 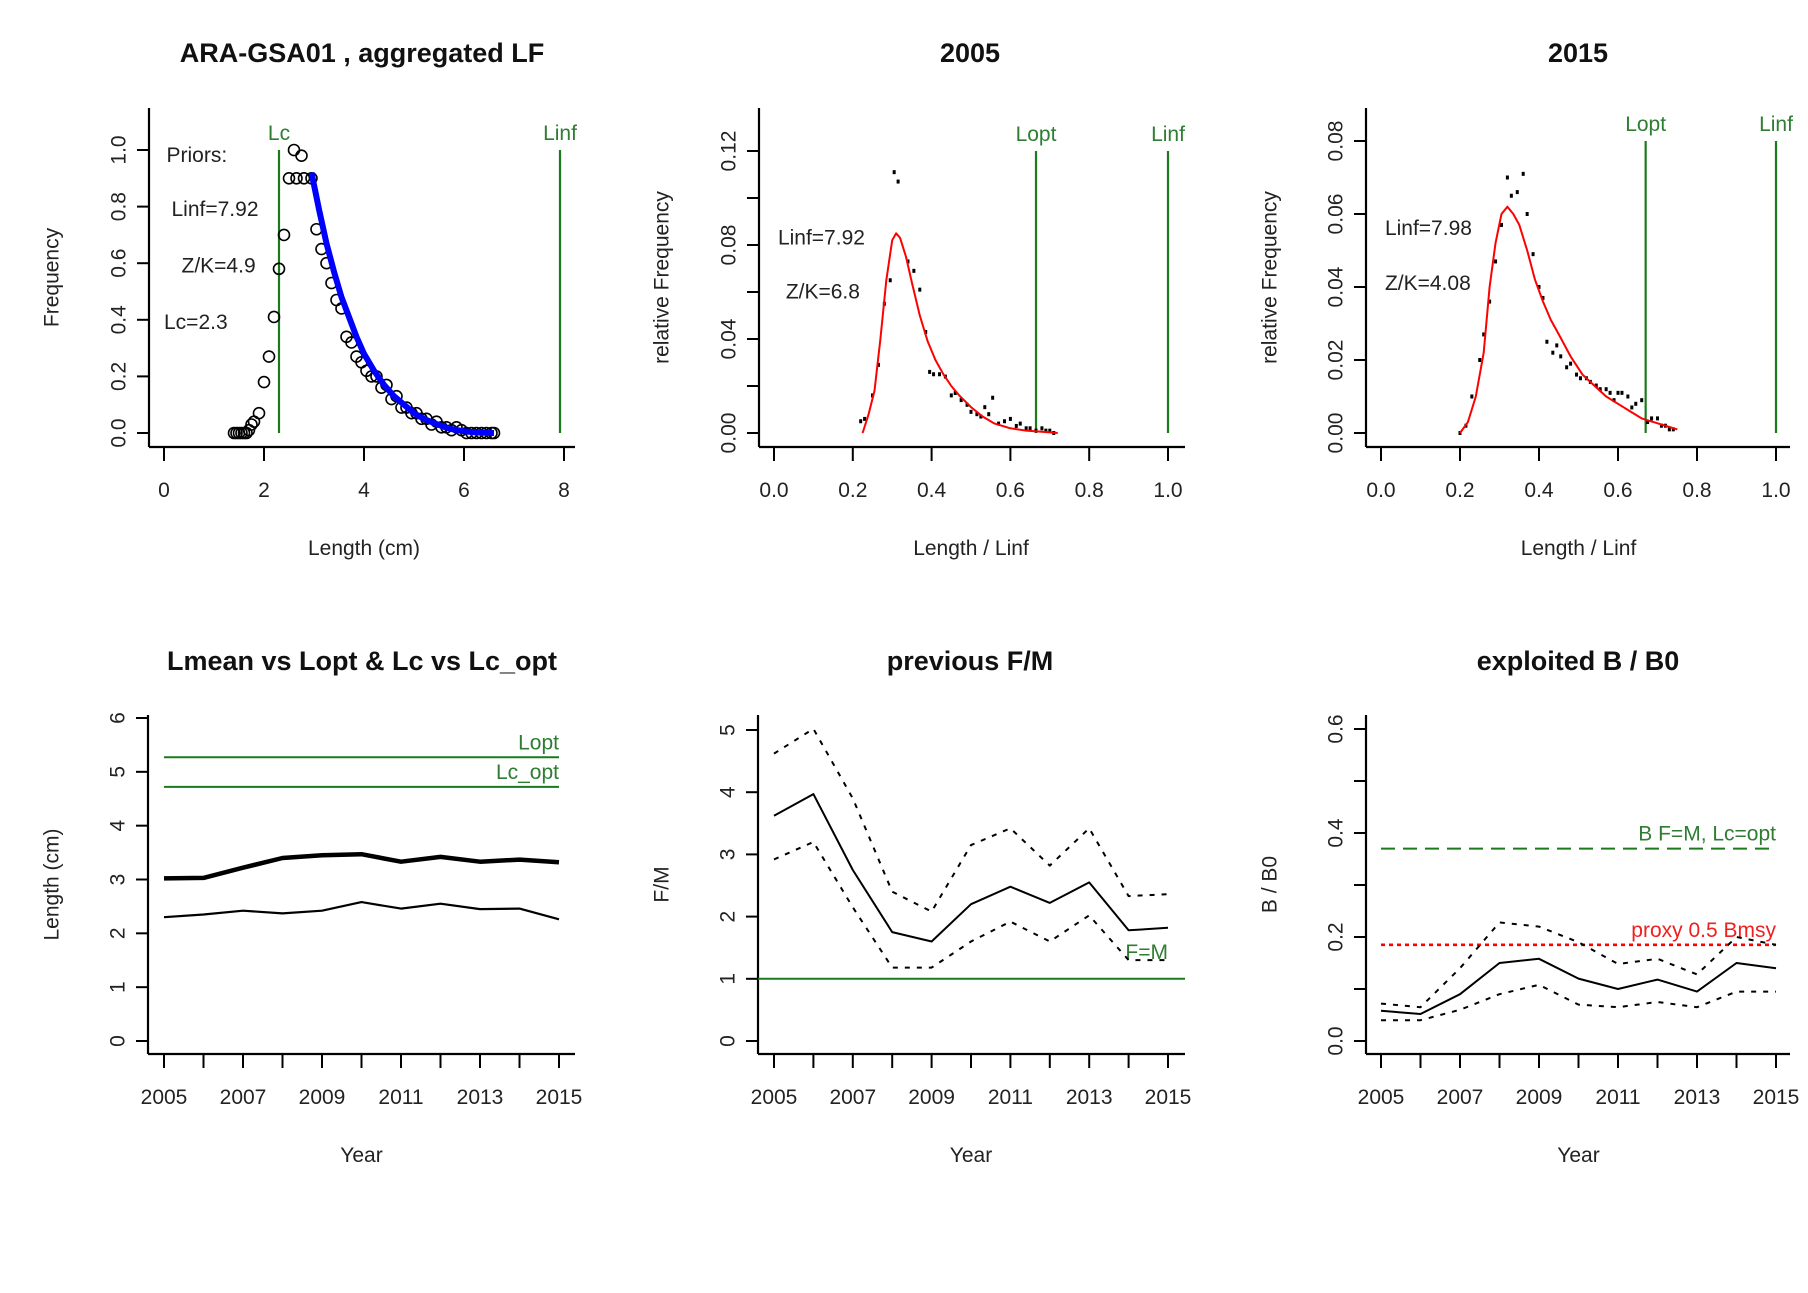 I want to click on x-tick-label: 0.0, so click(x=1380, y=490).